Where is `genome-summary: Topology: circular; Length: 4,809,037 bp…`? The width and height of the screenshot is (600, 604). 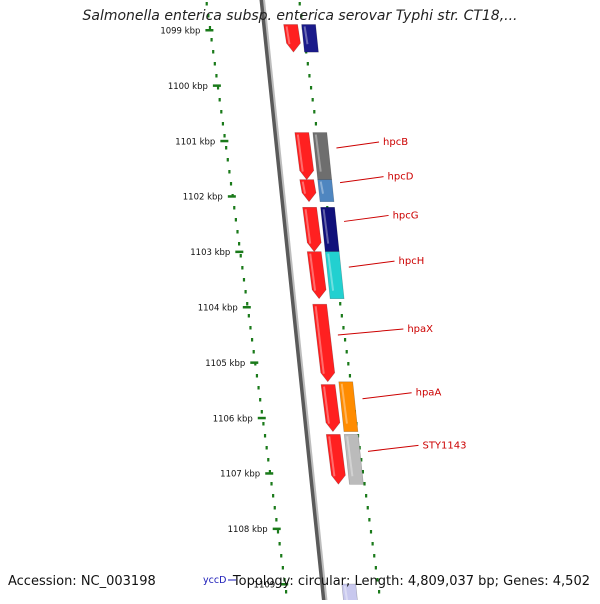
genome-summary: Topology: circular; Length: 4,809,037 bp… is located at coordinates (411, 581).